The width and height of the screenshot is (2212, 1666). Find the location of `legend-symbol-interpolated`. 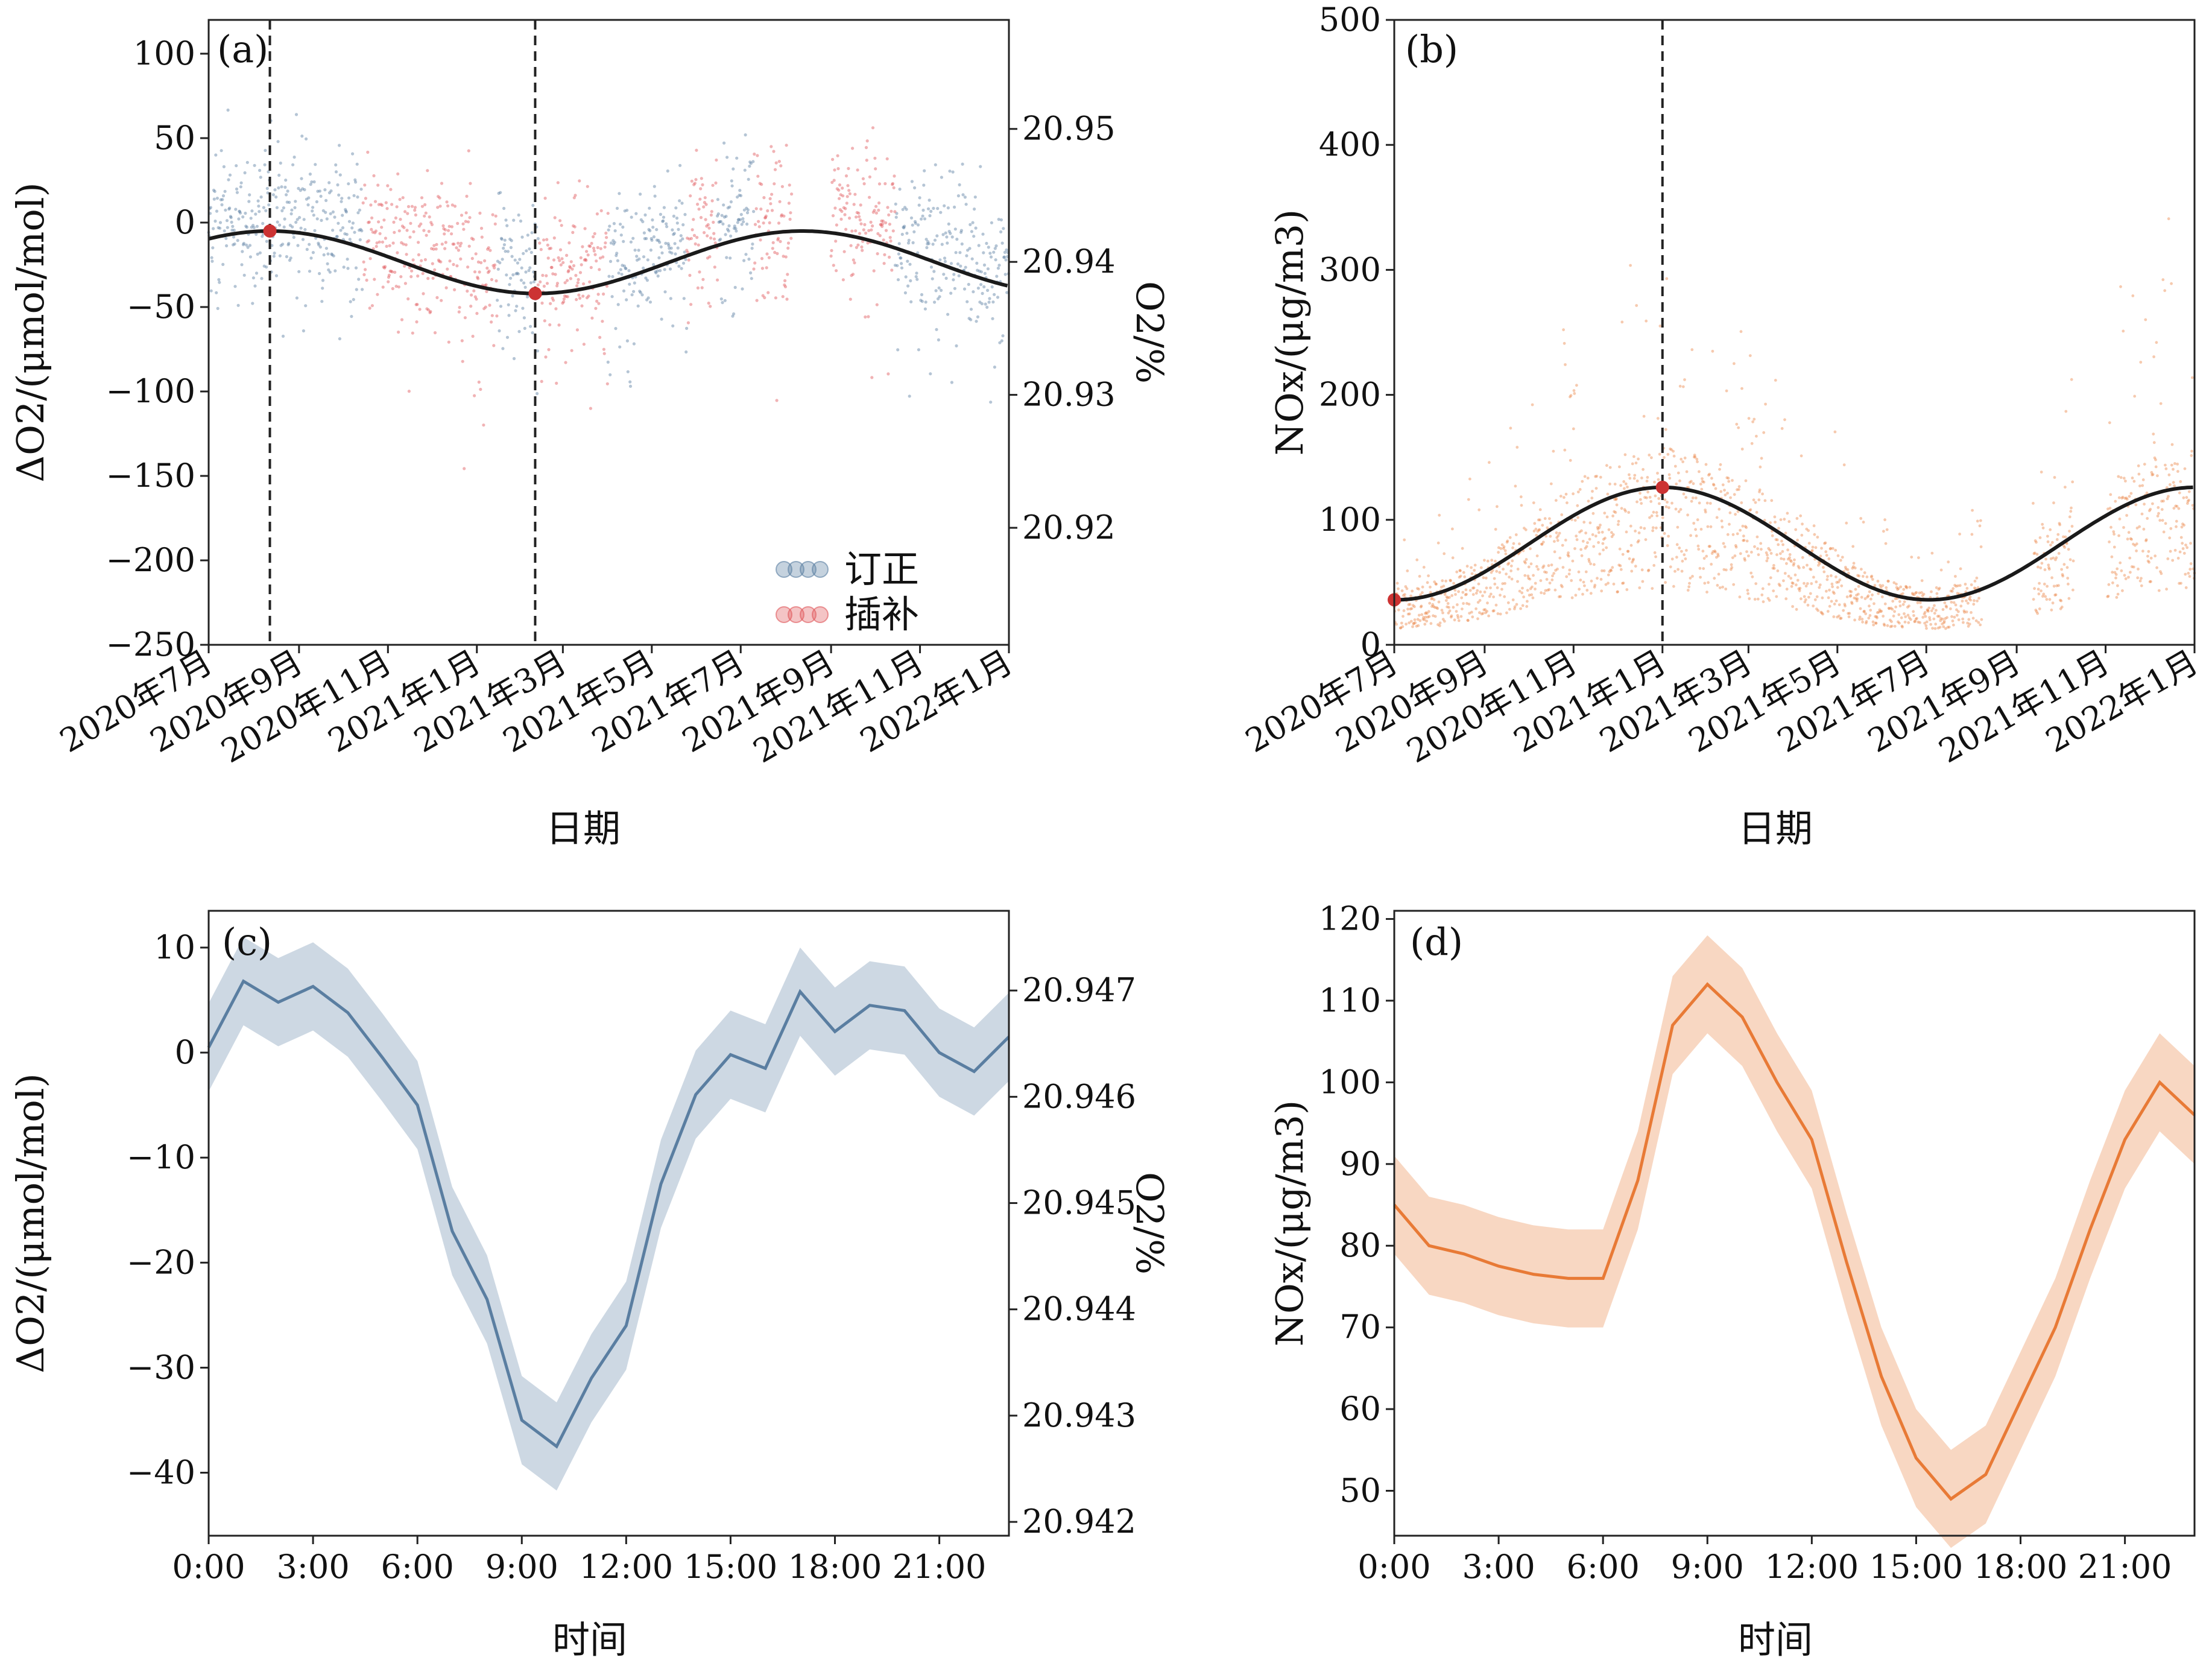

legend-symbol-interpolated is located at coordinates (802, 614).